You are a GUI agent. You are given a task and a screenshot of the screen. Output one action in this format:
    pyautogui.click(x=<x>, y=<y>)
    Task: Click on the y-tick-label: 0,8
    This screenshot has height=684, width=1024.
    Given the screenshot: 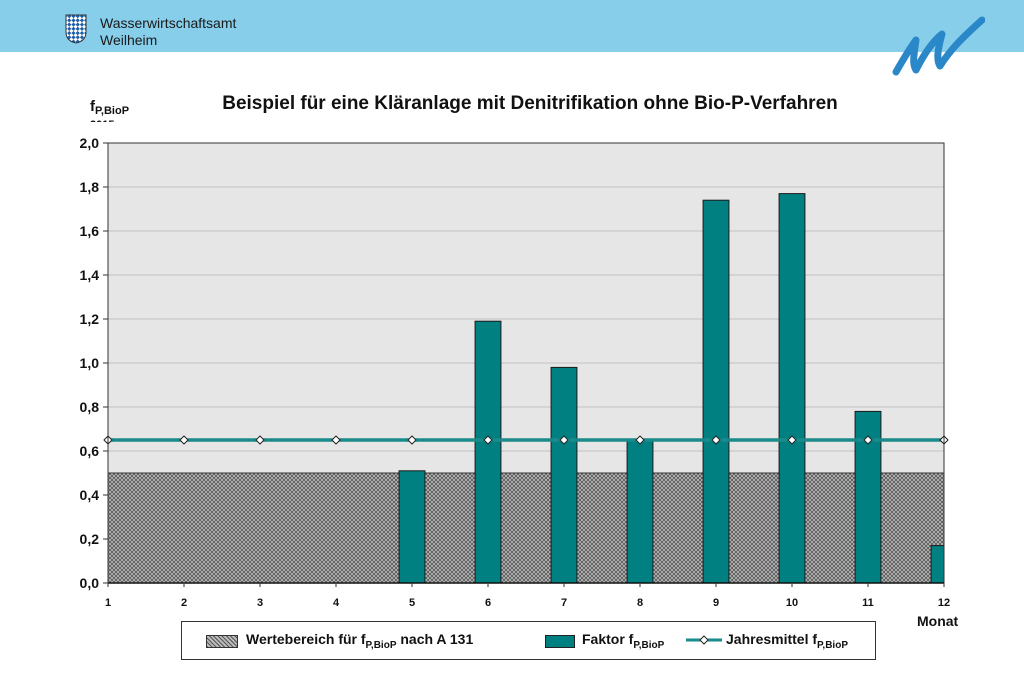 What is the action you would take?
    pyautogui.click(x=90, y=407)
    